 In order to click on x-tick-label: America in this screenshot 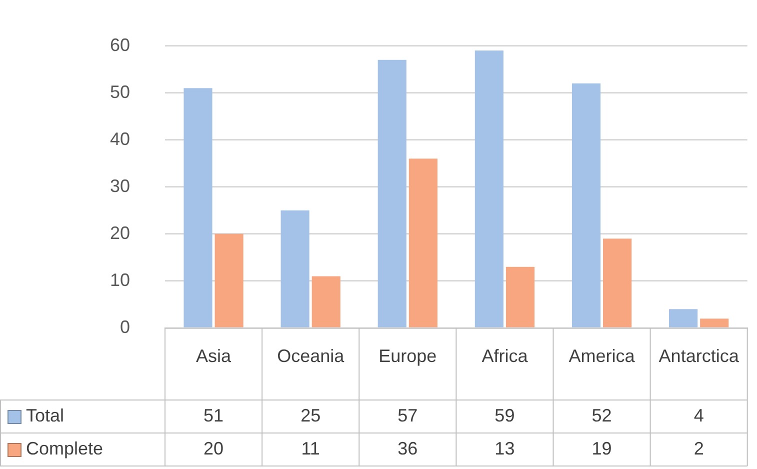, I will do `click(602, 356)`.